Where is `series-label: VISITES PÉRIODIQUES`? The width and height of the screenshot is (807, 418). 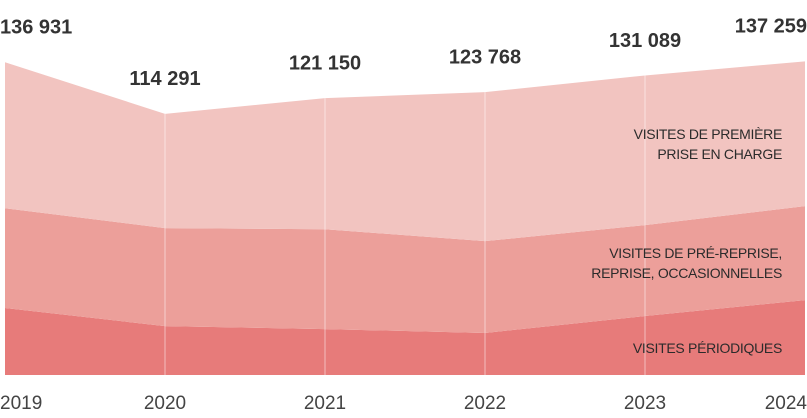 series-label: VISITES PÉRIODIQUES is located at coordinates (707, 347).